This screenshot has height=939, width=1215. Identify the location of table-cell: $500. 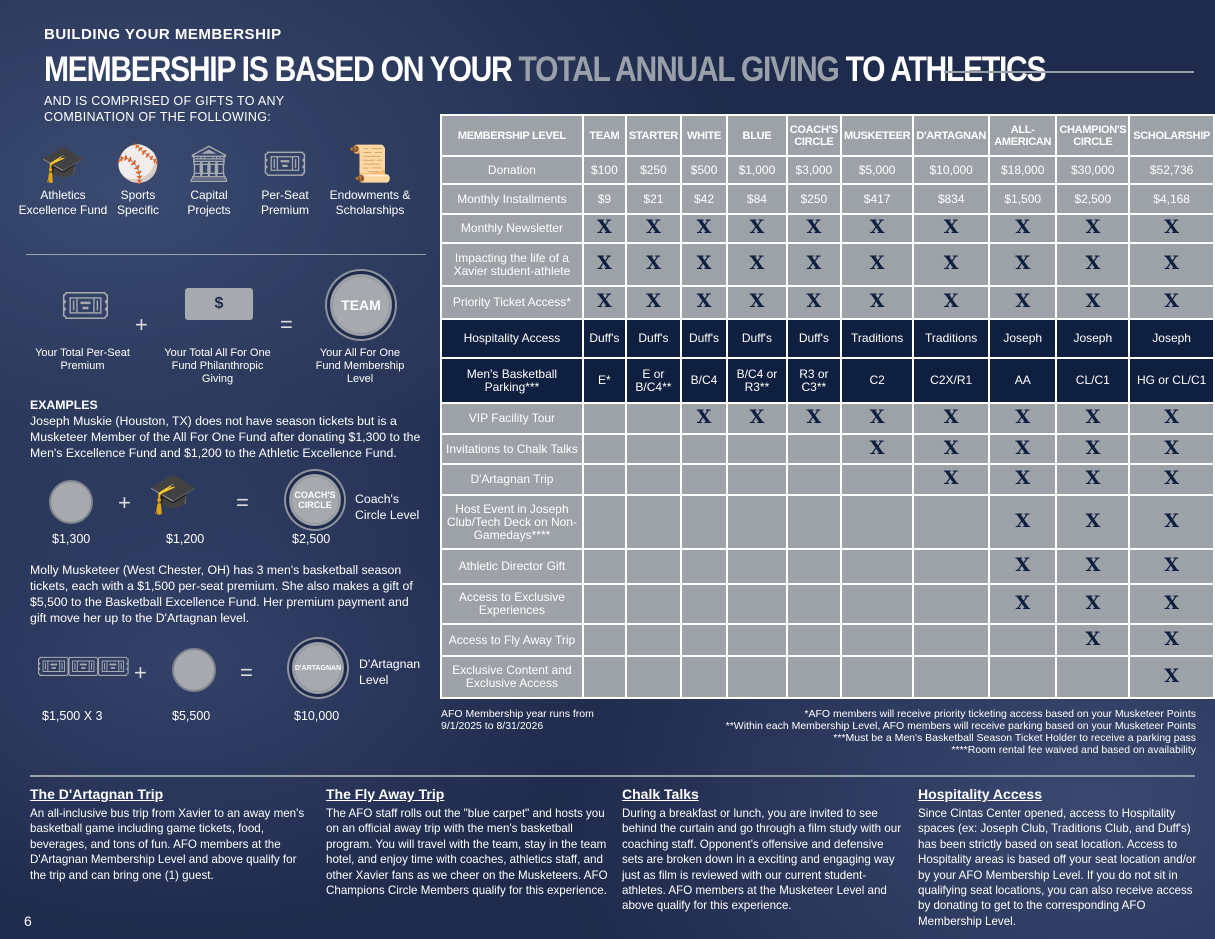
(704, 170).